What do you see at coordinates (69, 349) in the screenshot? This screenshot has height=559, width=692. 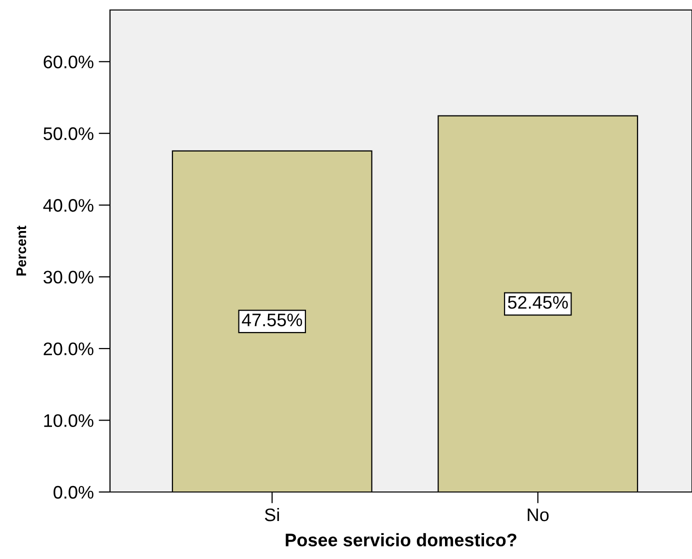 I see `y-tick-label: 20.0%` at bounding box center [69, 349].